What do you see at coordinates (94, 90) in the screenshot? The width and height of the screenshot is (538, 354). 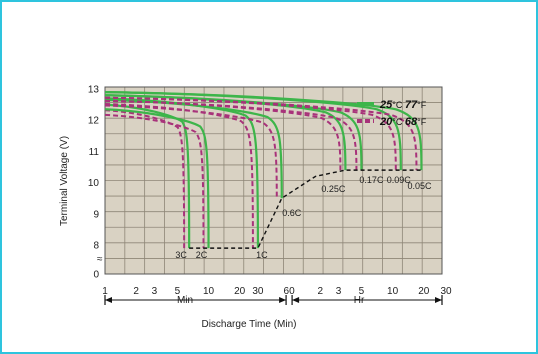 I see `y-tick-label: 13` at bounding box center [94, 90].